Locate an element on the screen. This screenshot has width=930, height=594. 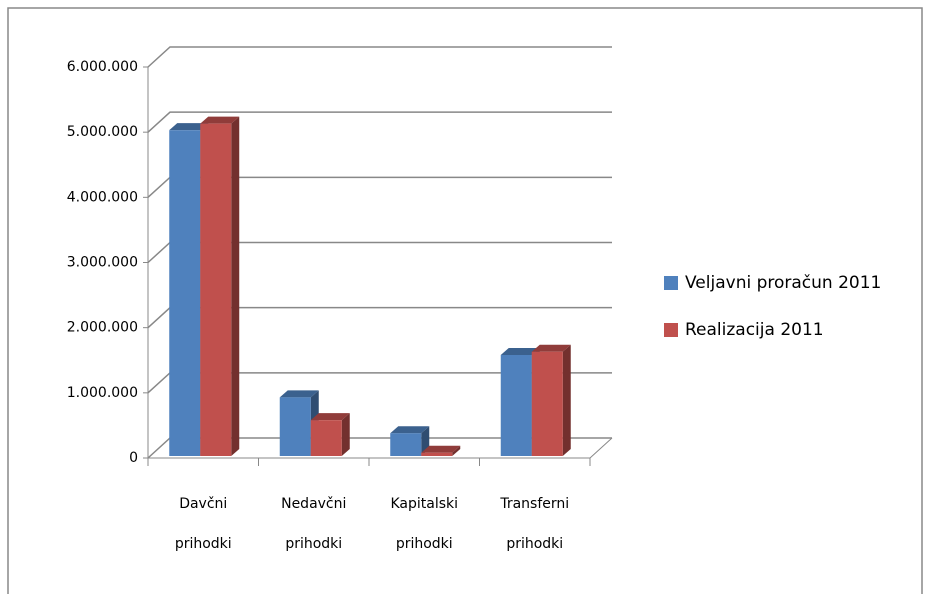
y-tick-label: 3.000.000 is located at coordinates (102, 263).